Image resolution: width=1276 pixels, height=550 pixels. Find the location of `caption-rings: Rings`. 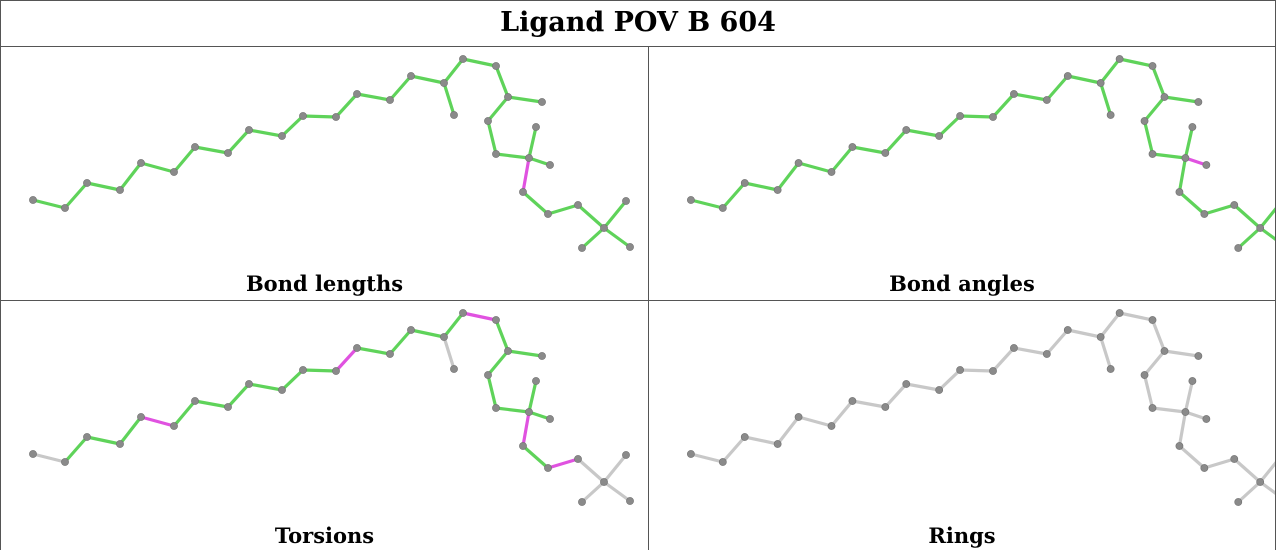

caption-rings: Rings is located at coordinates (962, 535).